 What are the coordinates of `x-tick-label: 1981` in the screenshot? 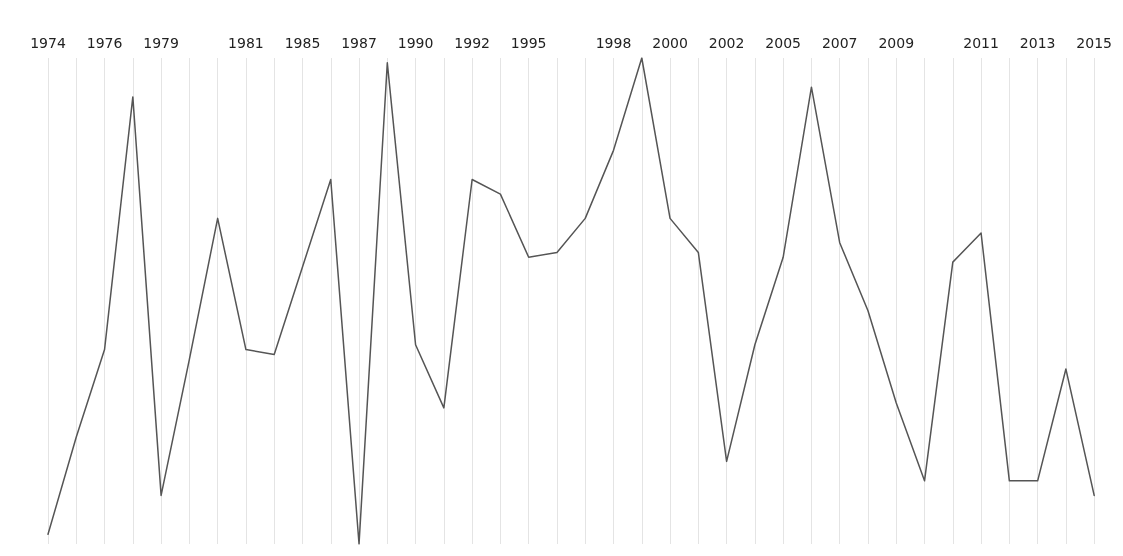 It's located at (246, 43).